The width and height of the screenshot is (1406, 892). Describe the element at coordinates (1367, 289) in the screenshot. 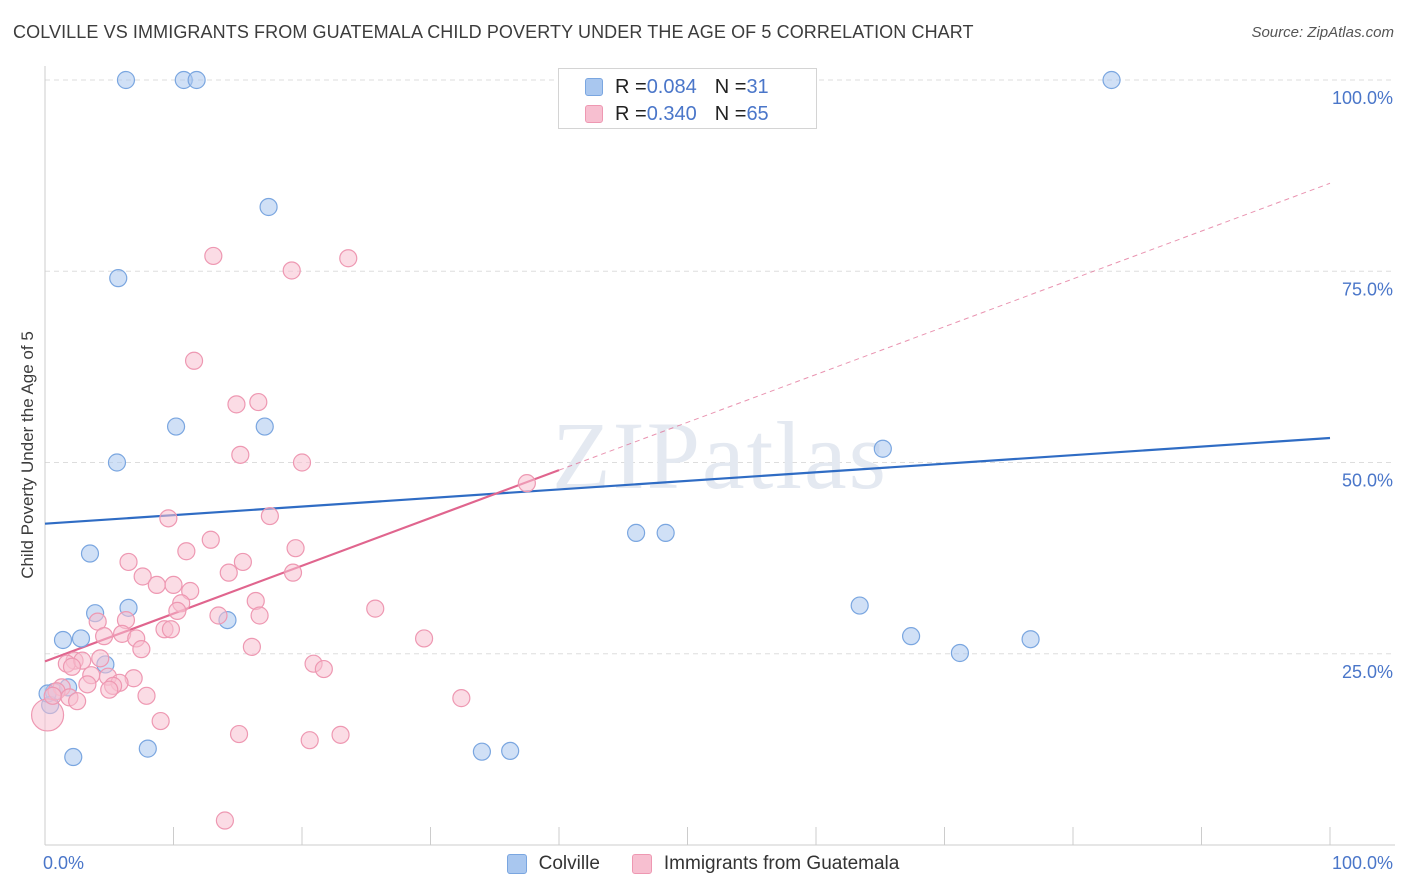

I see `y-tick-label: 75.0%` at that location.